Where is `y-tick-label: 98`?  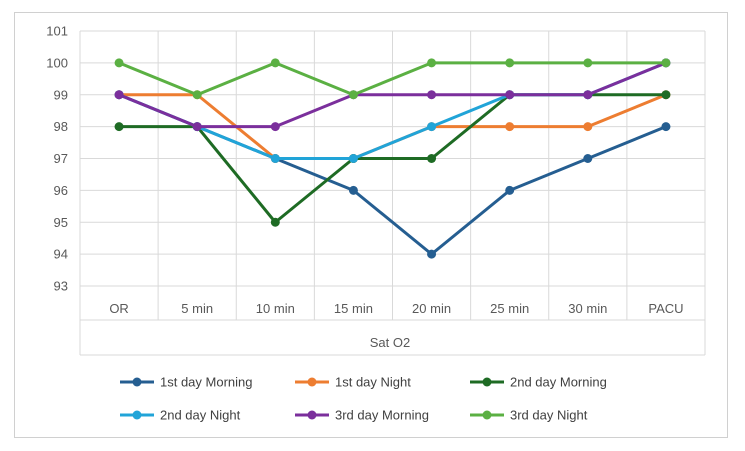
y-tick-label: 98 is located at coordinates (61, 126).